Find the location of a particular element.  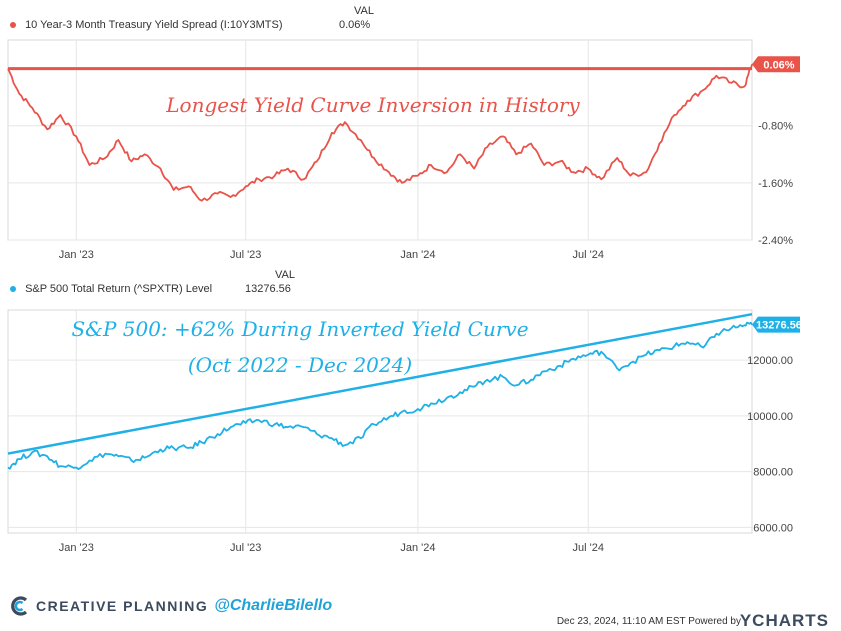

ycharts-logo: YCHARTS is located at coordinates (784, 620).